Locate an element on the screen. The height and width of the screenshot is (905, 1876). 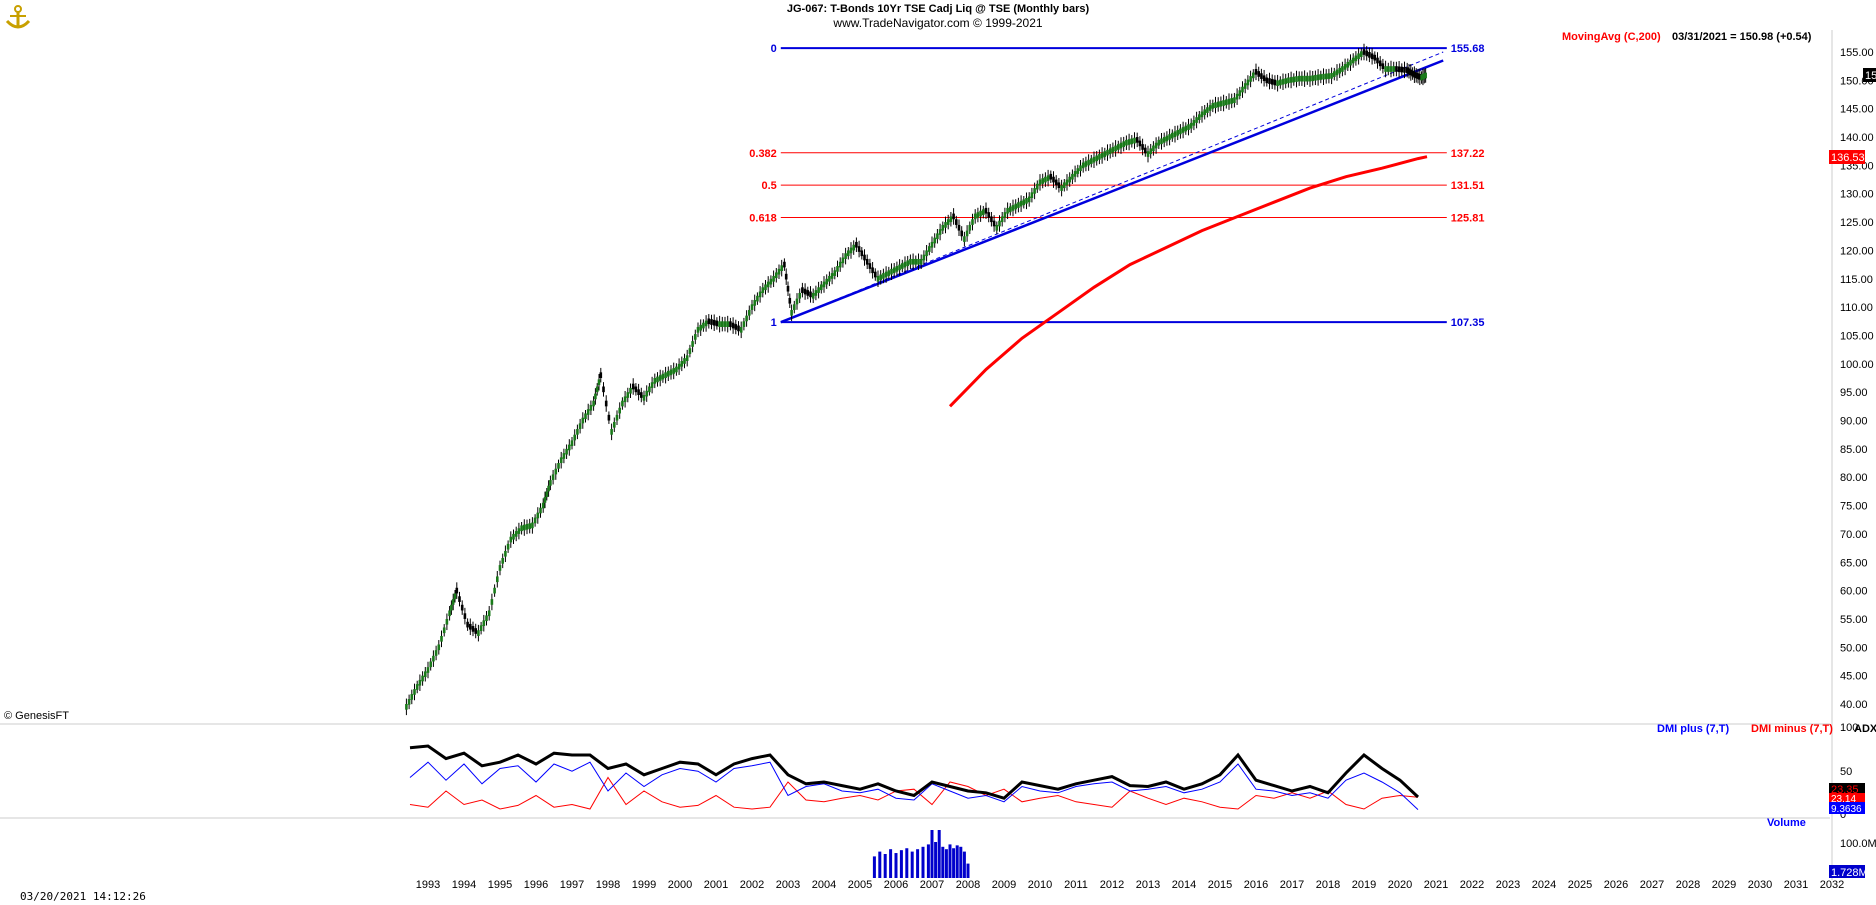
price-tick: 125.00 is located at coordinates (1857, 223).